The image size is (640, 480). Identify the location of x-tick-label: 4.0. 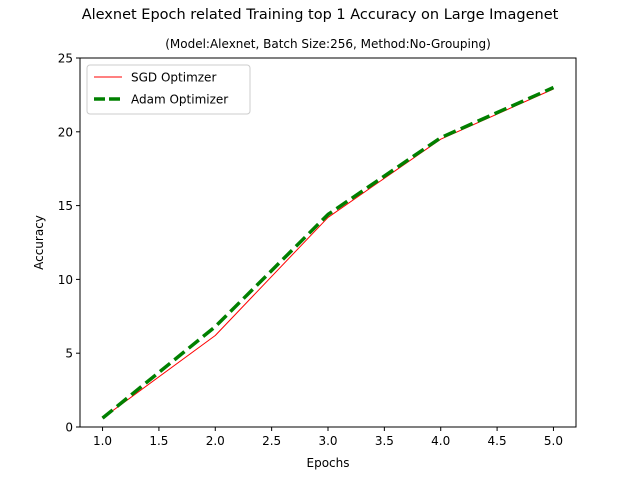
(440, 441).